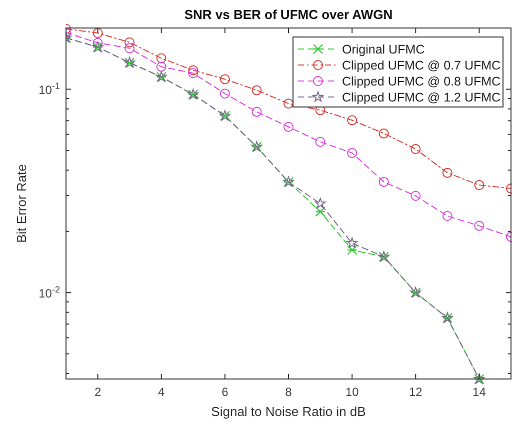 The image size is (512, 425). I want to click on x-tick-label: 6, so click(225, 392).